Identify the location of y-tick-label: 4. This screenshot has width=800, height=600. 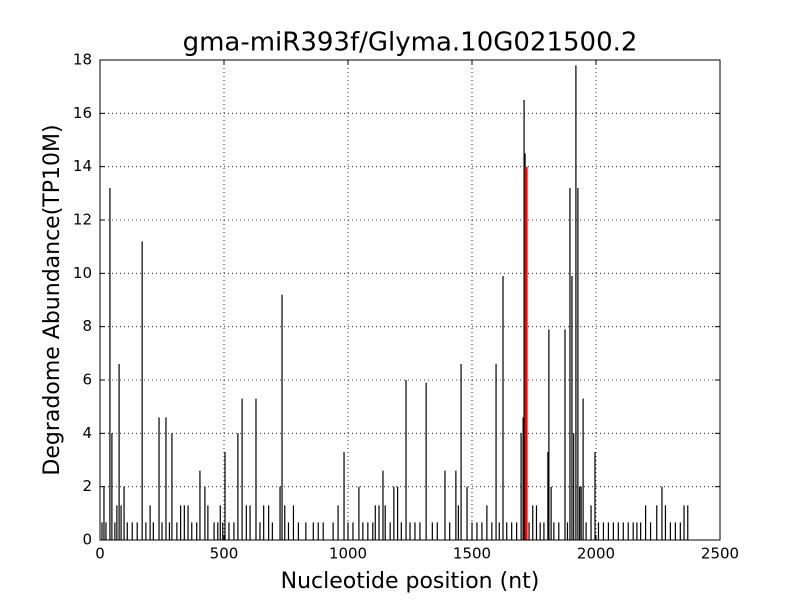
(87, 433).